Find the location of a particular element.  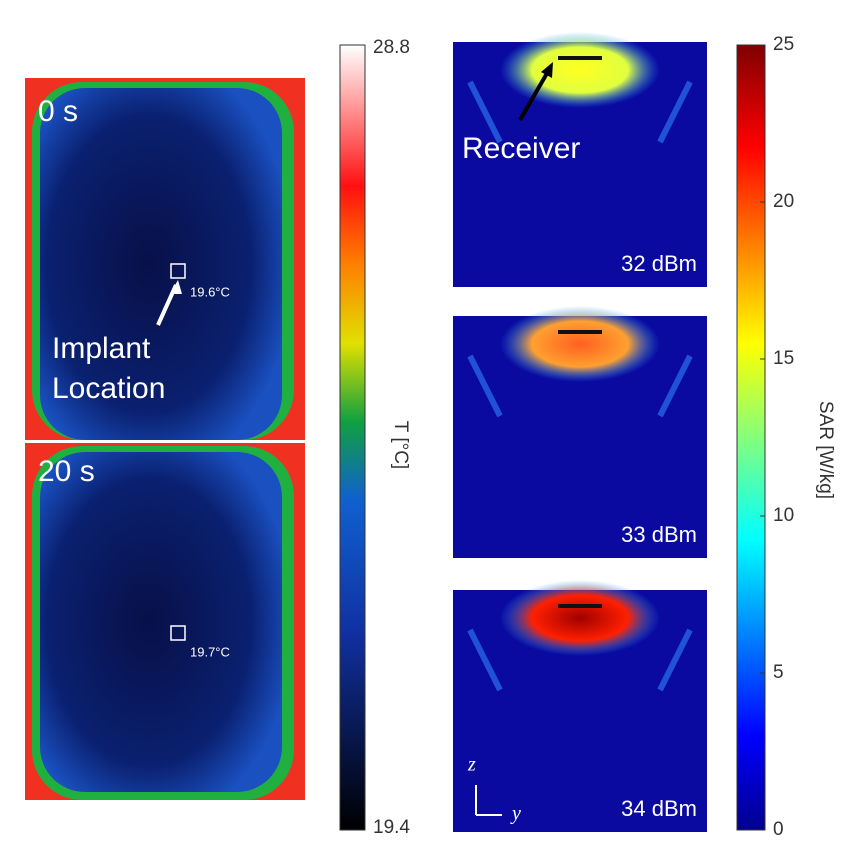

axis-label: z is located at coordinates (471, 765).